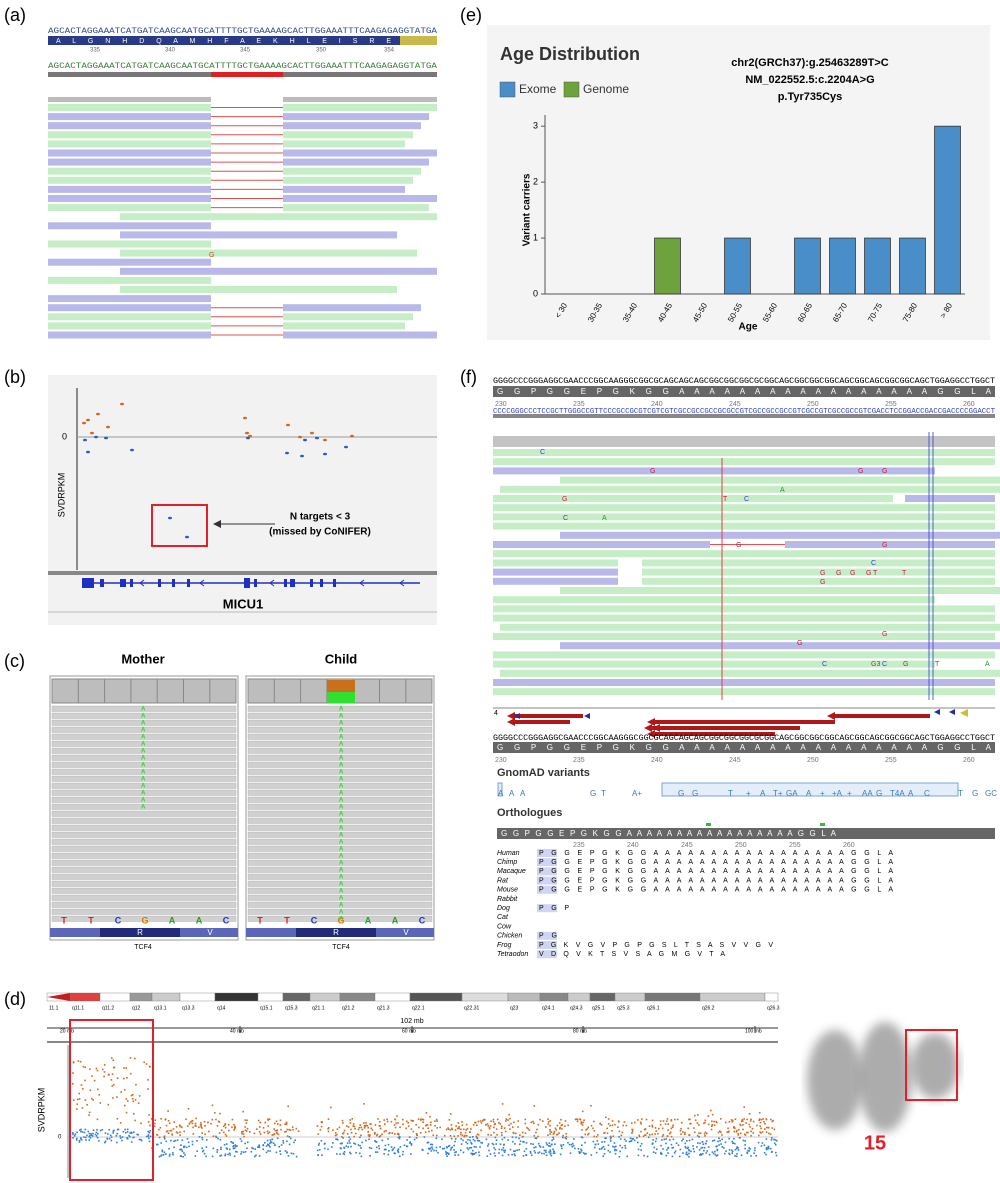  I want to click on gnomad-variant: T, so click(960, 793).